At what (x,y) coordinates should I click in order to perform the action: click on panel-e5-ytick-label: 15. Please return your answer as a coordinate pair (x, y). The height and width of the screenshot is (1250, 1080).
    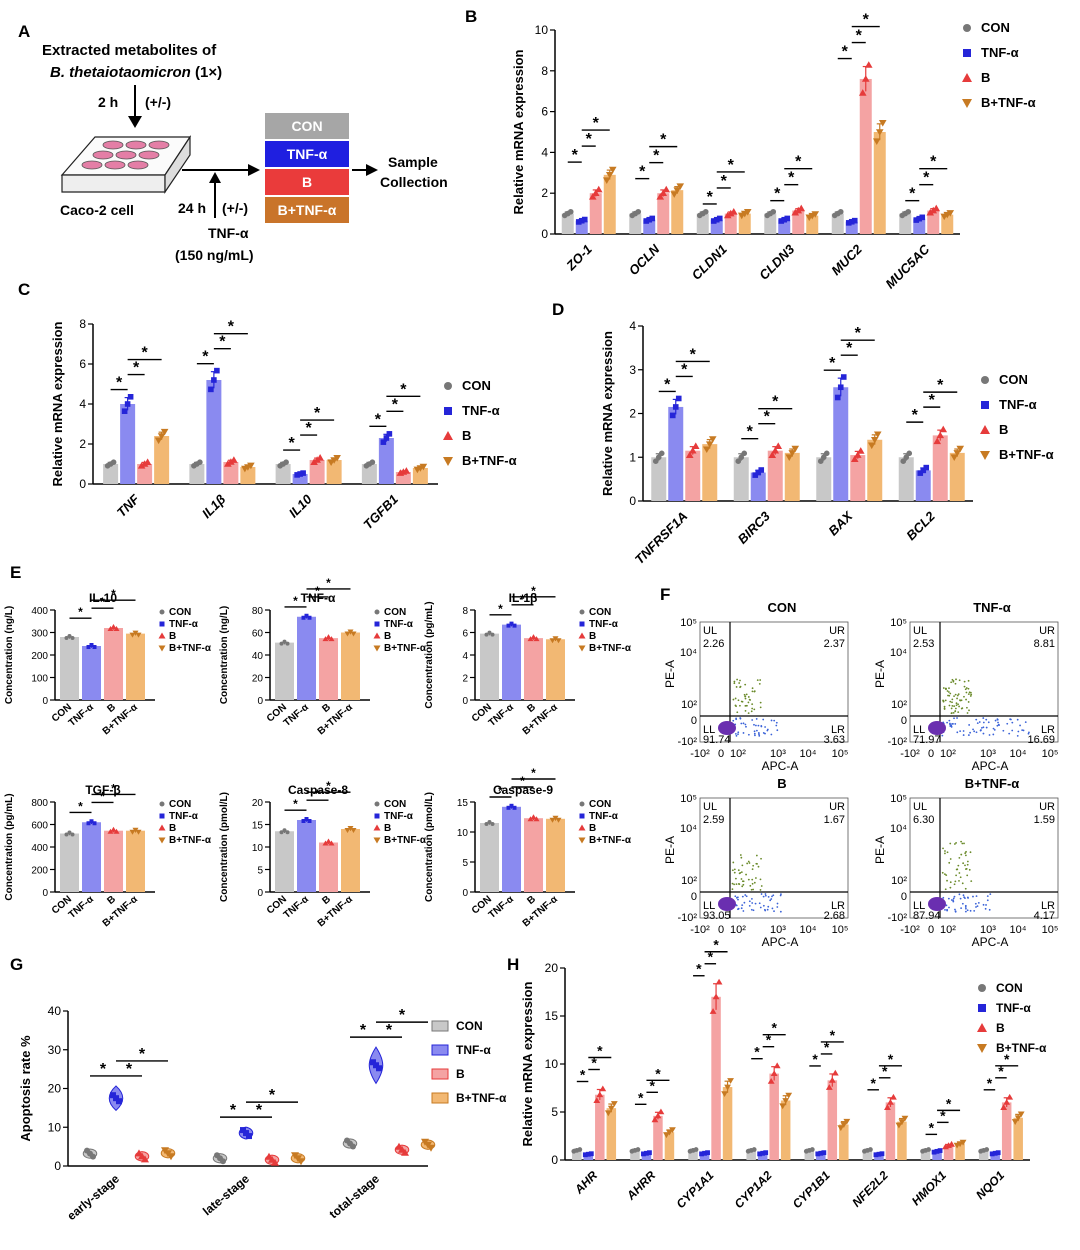
    Looking at the image, I should click on (258, 826).